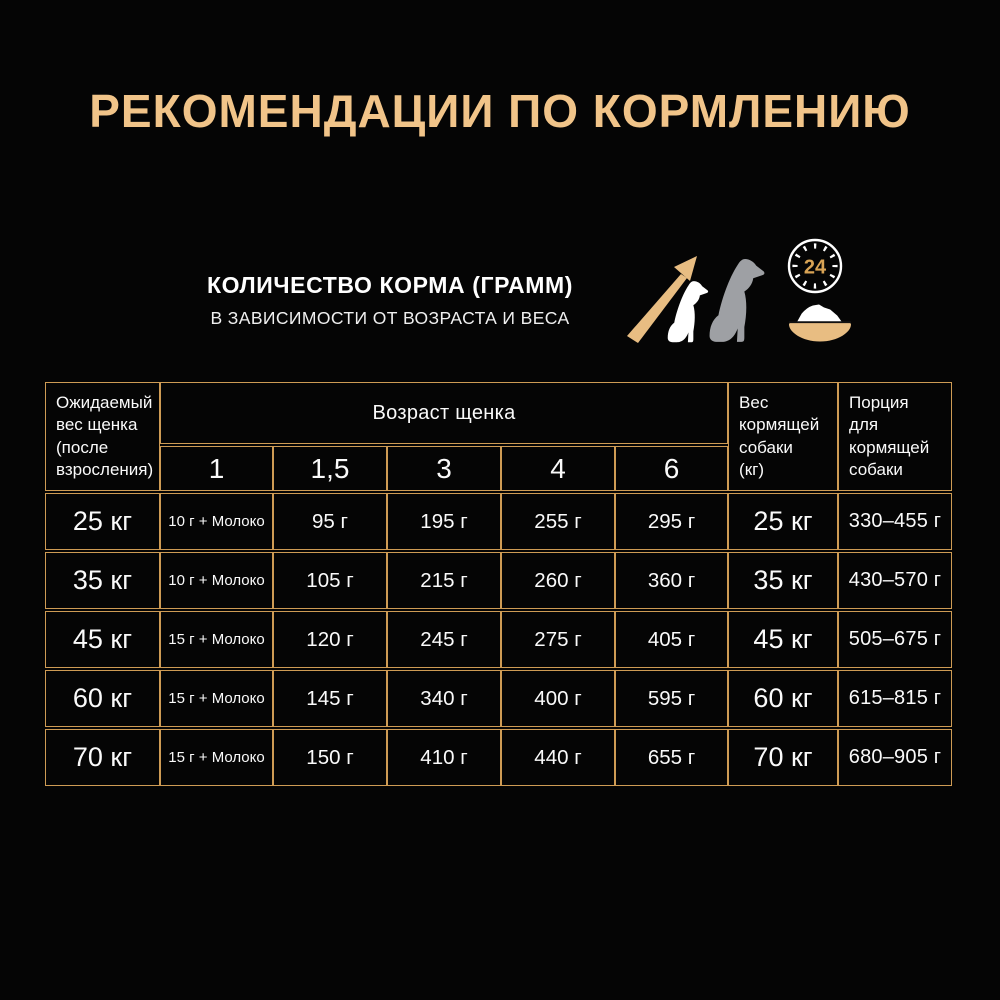 The width and height of the screenshot is (1000, 1000). I want to click on nursing-portion-cell: 680–905 г, so click(895, 757).